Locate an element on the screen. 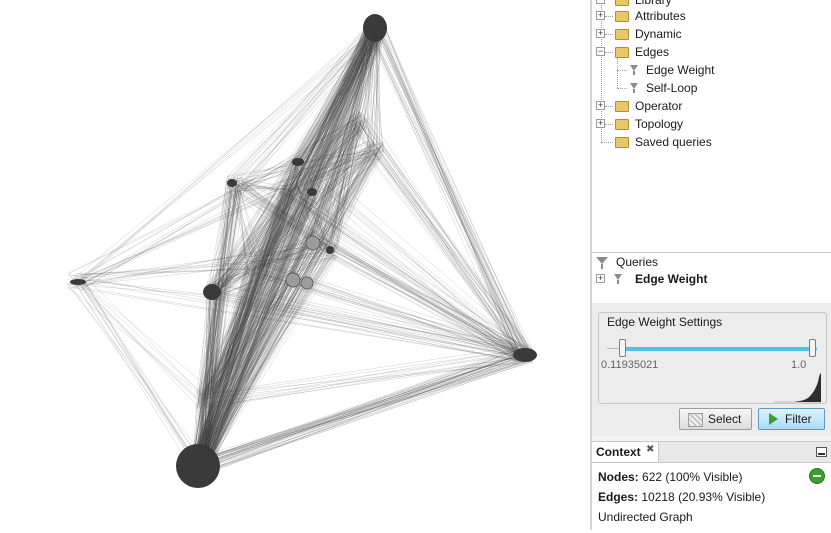  slider-min-value: 0.11935021 is located at coordinates (630, 365).